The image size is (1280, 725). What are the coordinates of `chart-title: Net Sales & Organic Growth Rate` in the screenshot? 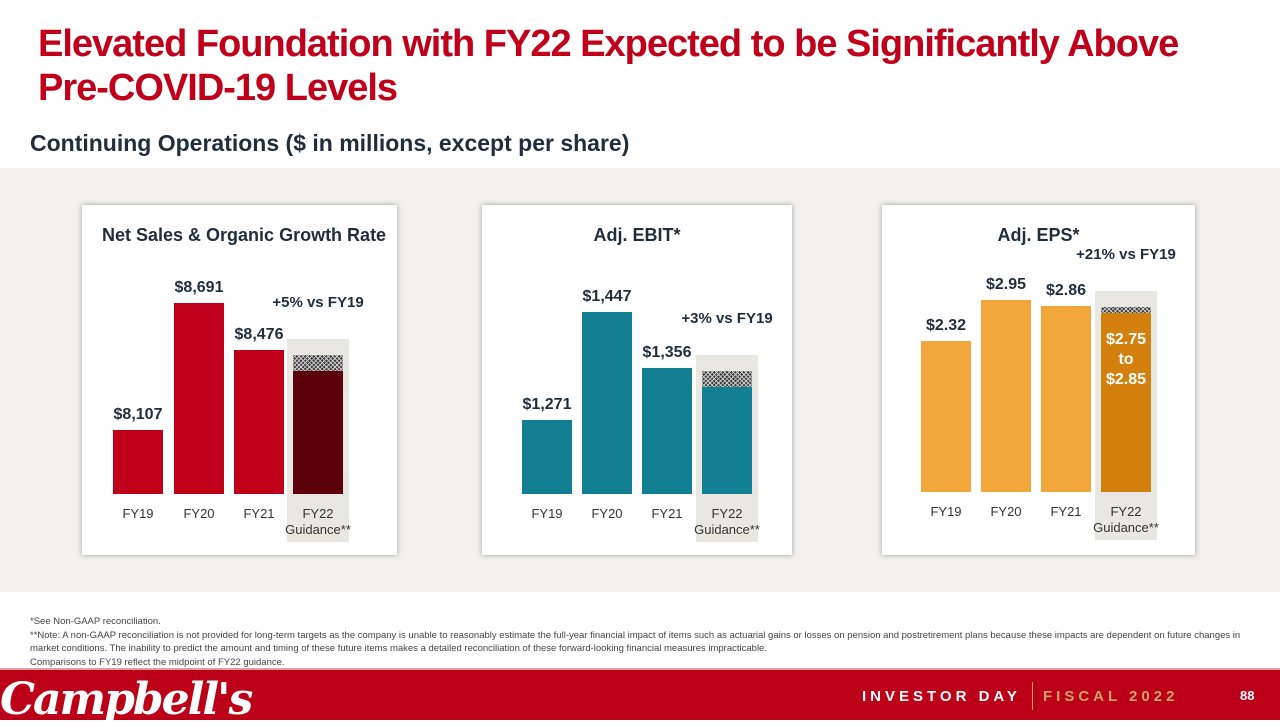 It's located at (244, 235).